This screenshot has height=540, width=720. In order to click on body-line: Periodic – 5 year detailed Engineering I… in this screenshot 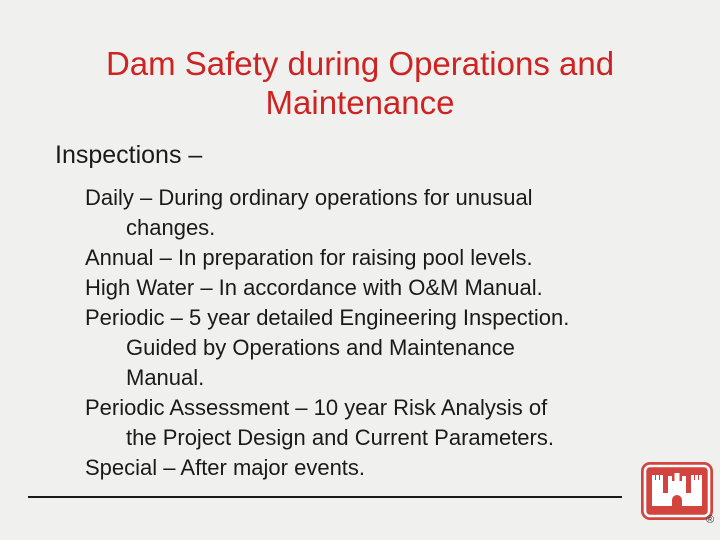, I will do `click(327, 317)`.